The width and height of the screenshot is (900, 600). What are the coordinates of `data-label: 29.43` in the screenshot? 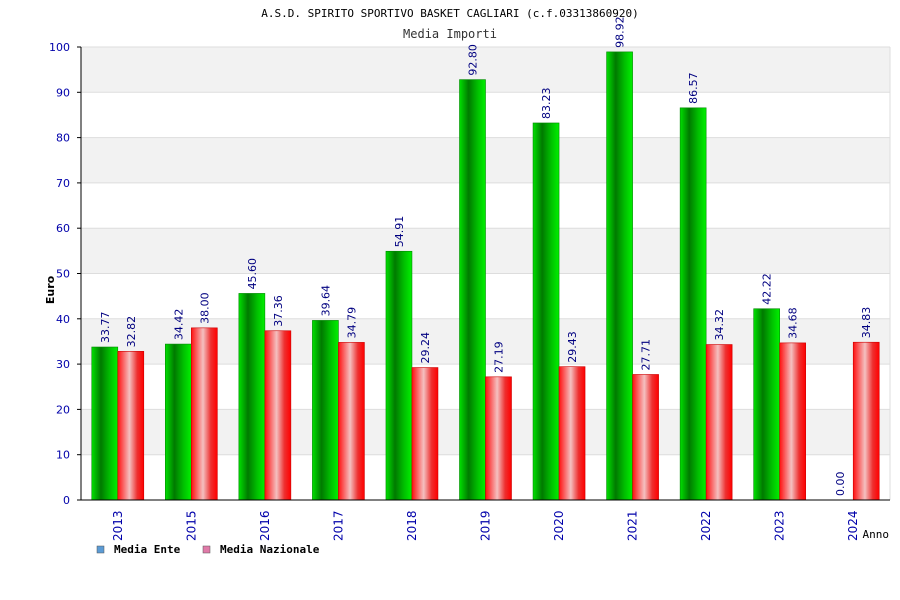 It's located at (572, 347).